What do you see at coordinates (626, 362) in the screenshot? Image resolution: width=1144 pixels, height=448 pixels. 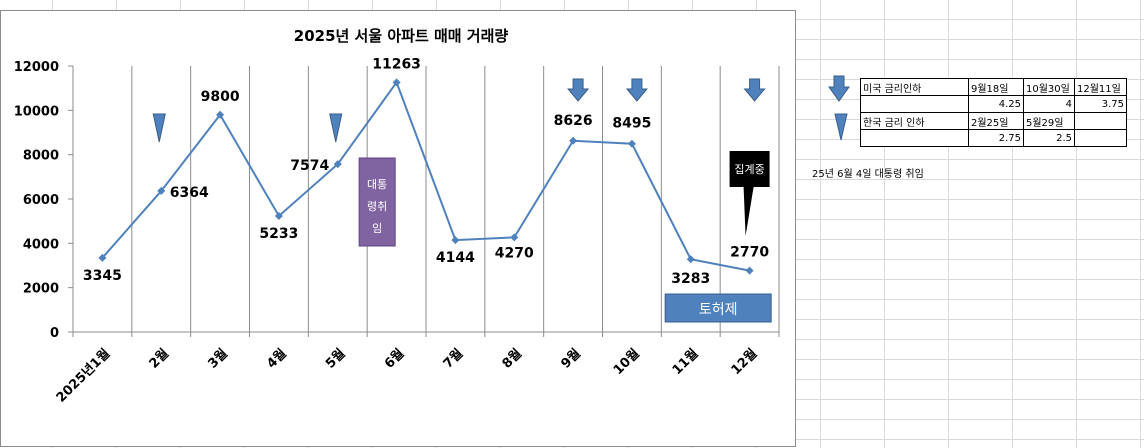 I see `x-tick-label: 10월` at bounding box center [626, 362].